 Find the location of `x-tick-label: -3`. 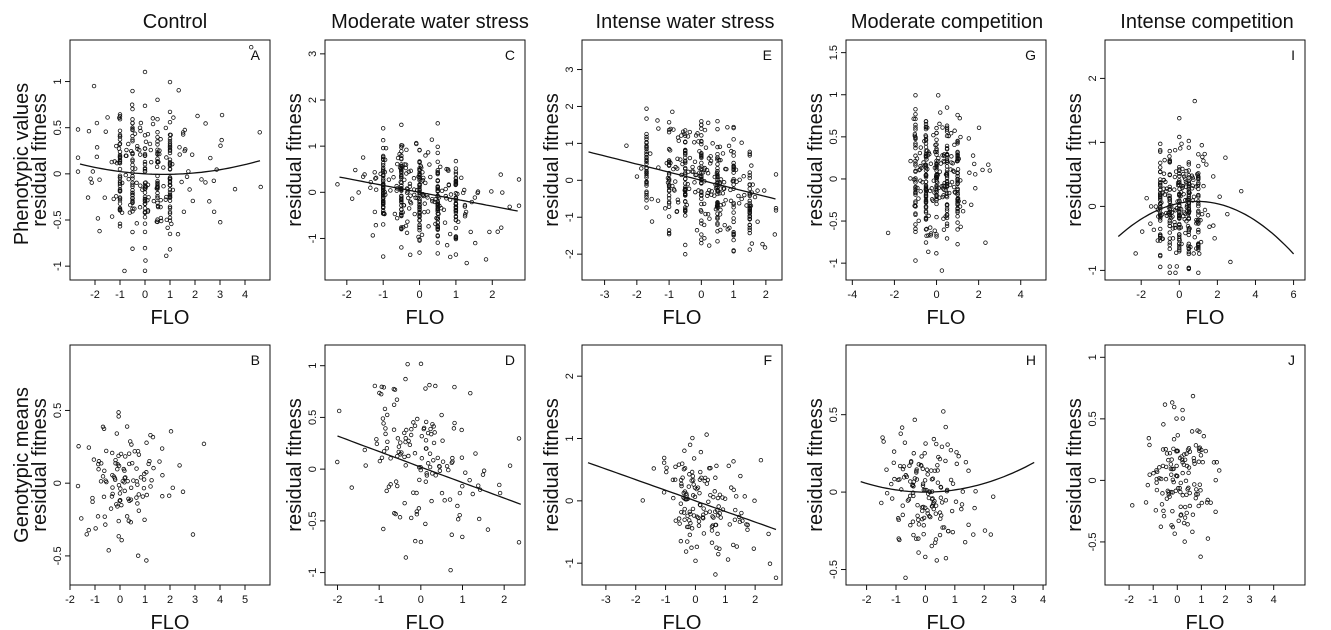

x-tick-label: -3 is located at coordinates (605, 295).